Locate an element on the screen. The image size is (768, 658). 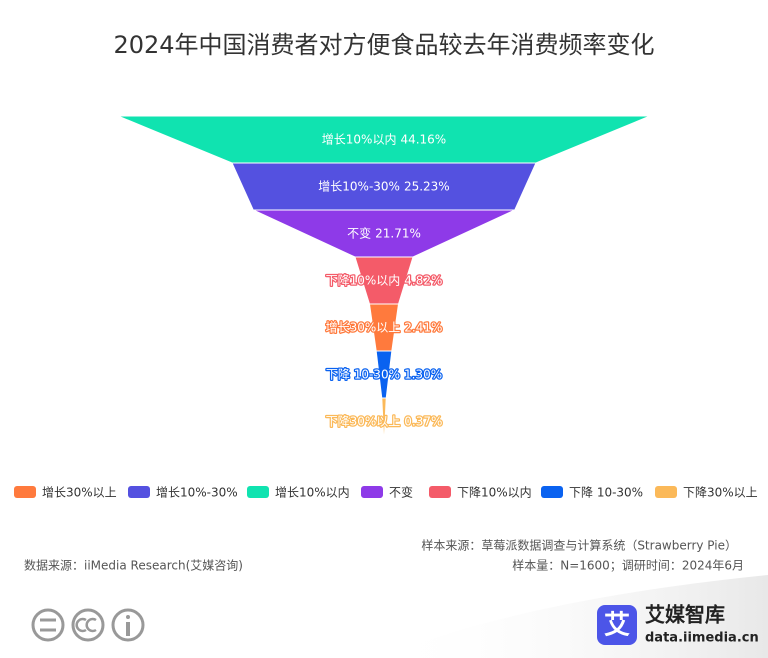
segment-value: 44.16% is located at coordinates (423, 139).